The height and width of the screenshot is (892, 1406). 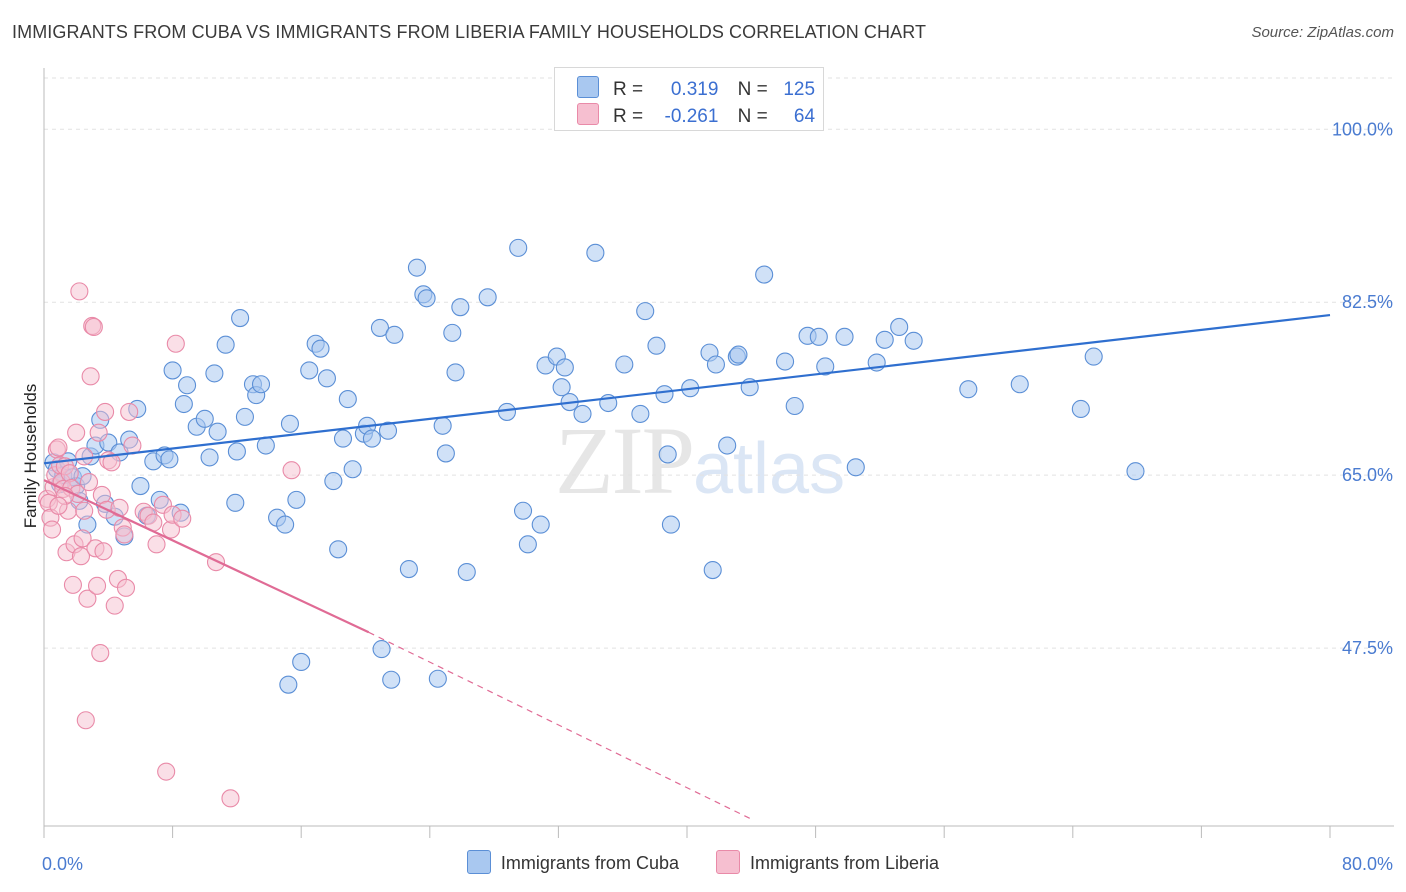 What do you see at coordinates (1362, 129) in the screenshot?
I see `y-tick-label: 100.0%` at bounding box center [1362, 129].